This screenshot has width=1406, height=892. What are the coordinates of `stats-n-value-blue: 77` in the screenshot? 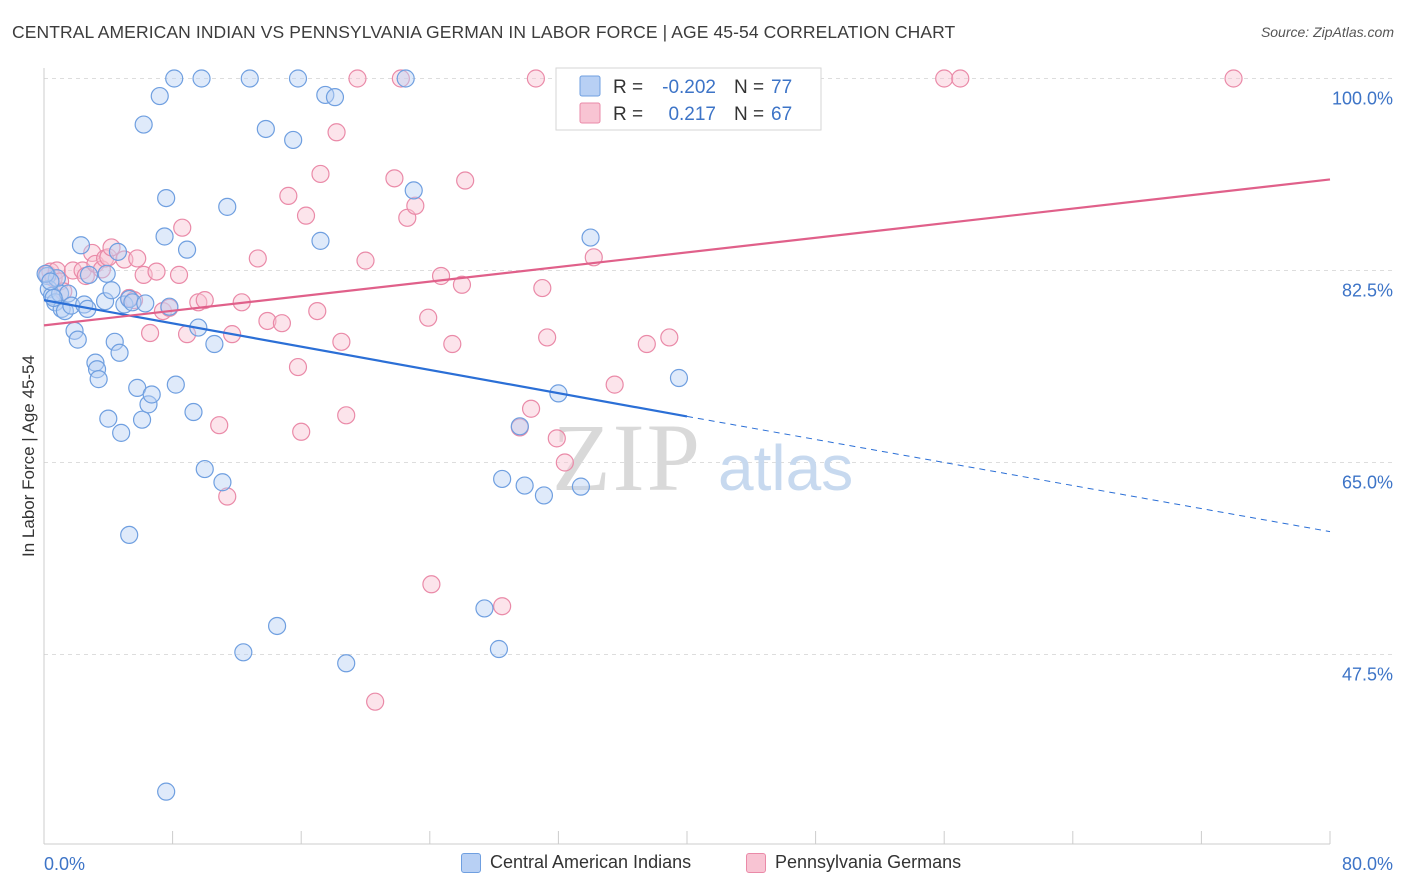 It's located at (781, 87).